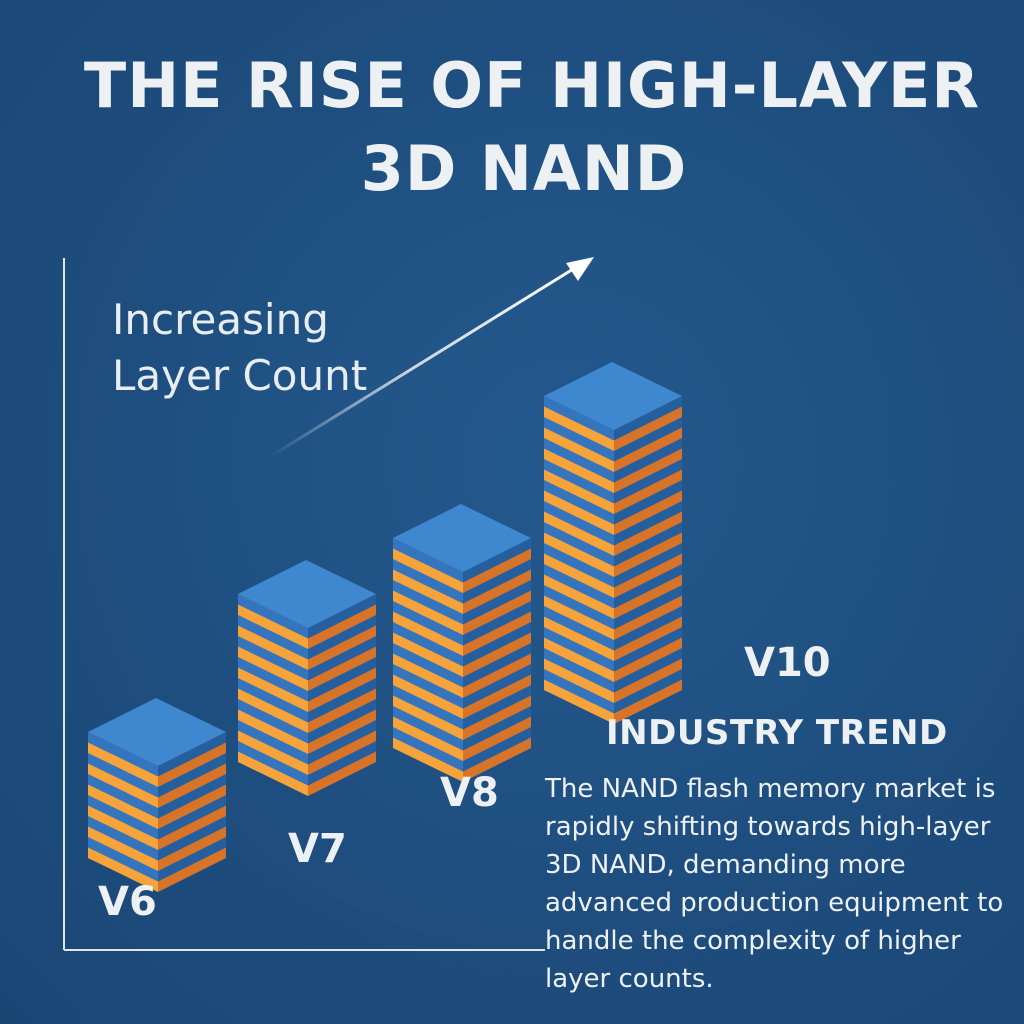  What do you see at coordinates (532, 85) in the screenshot?
I see `title-line-1: THE RISE OF HIGH-LAYER` at bounding box center [532, 85].